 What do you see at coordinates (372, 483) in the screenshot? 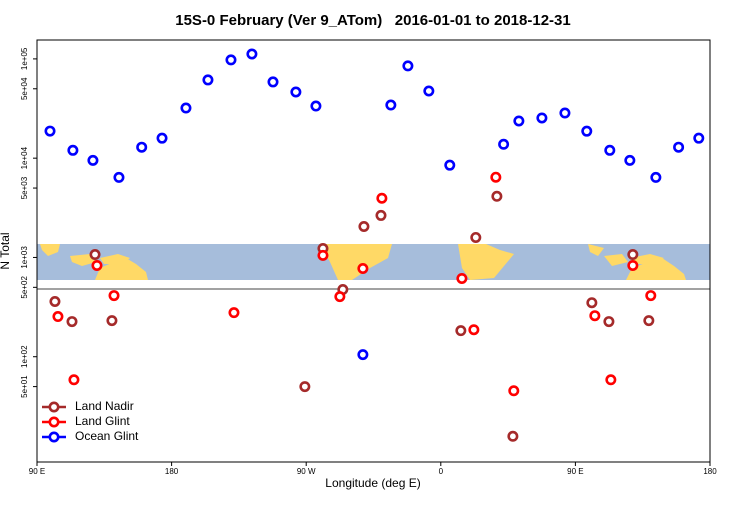
I see `x-axis-label: Longitude (deg E)` at bounding box center [372, 483].